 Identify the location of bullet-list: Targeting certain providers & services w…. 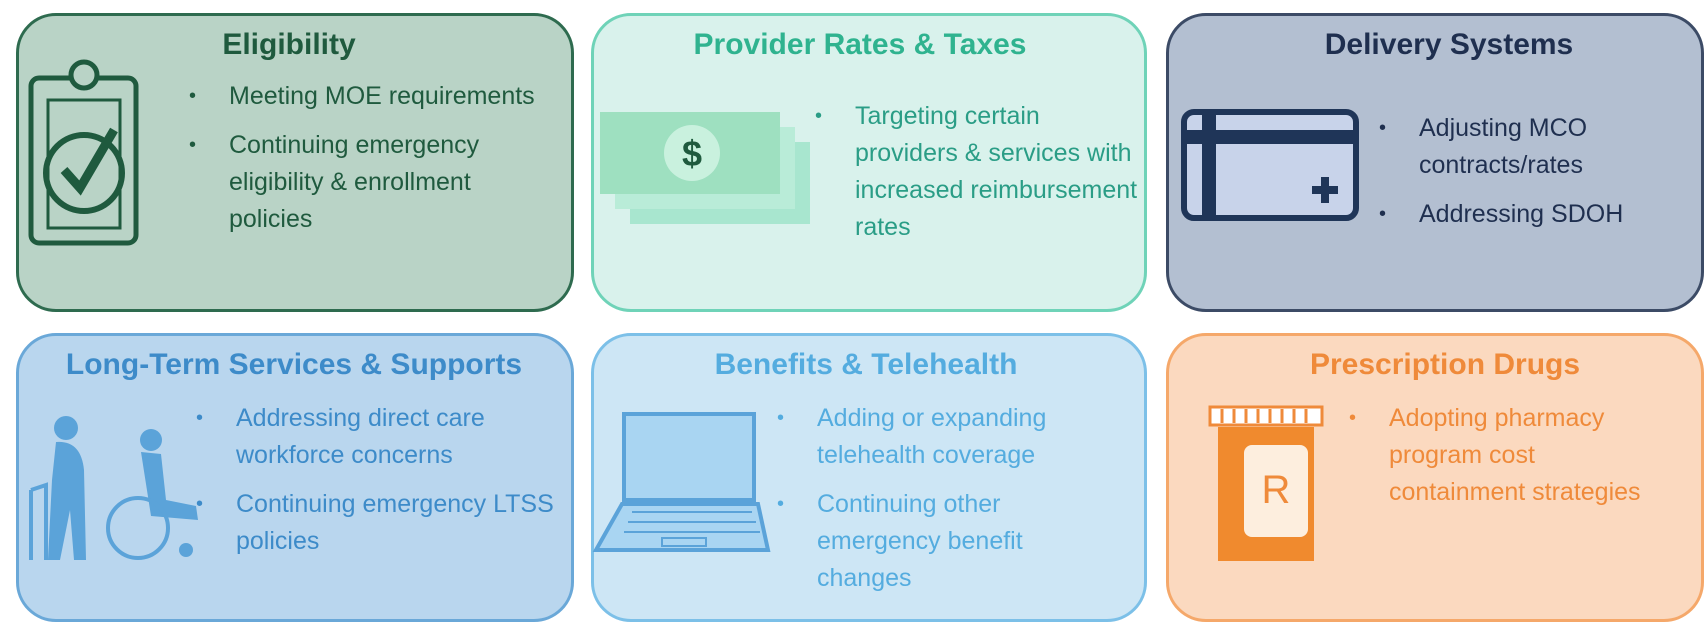
(980, 178).